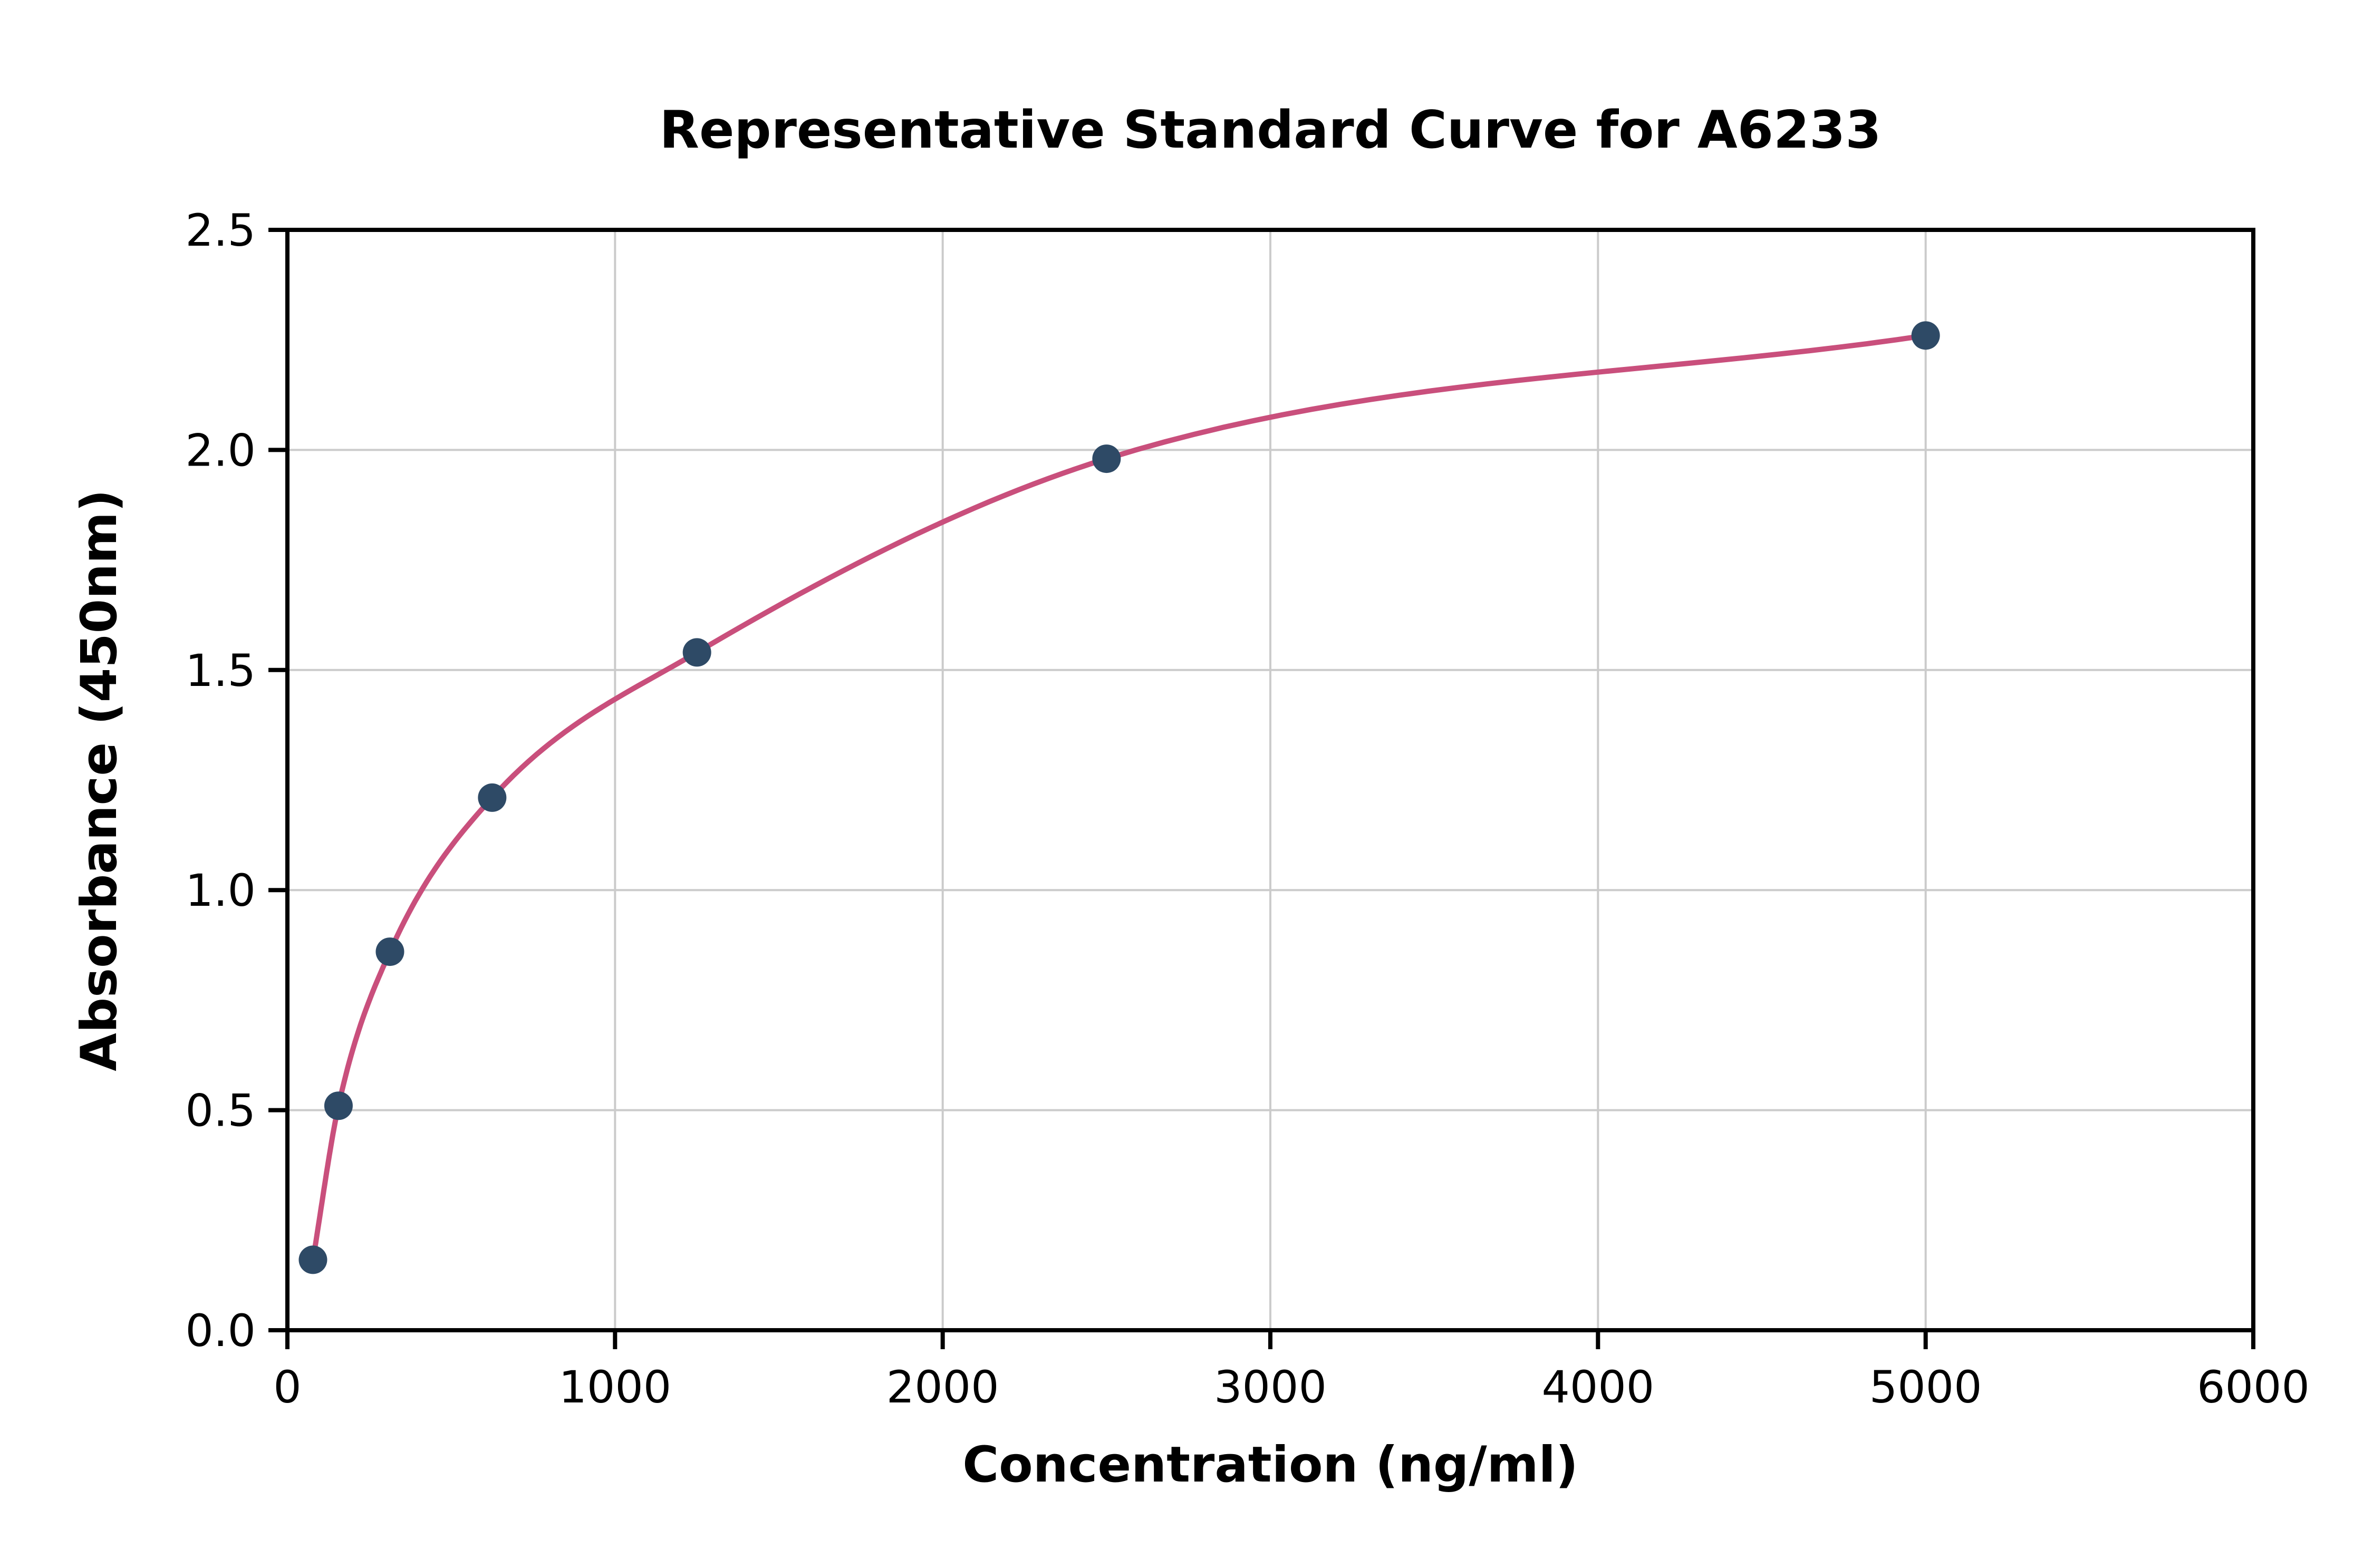  What do you see at coordinates (942, 1387) in the screenshot?
I see `x-tick-label: 2000` at bounding box center [942, 1387].